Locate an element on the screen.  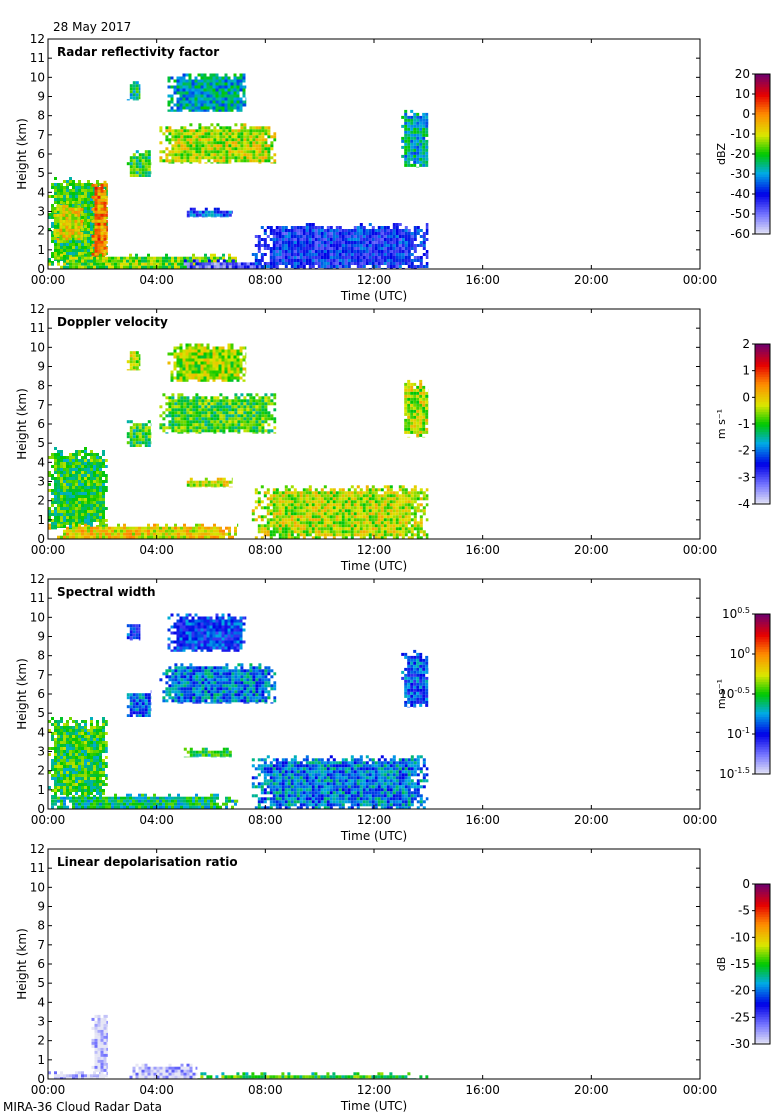
x-tick-label: 12:00 is located at coordinates (374, 280).